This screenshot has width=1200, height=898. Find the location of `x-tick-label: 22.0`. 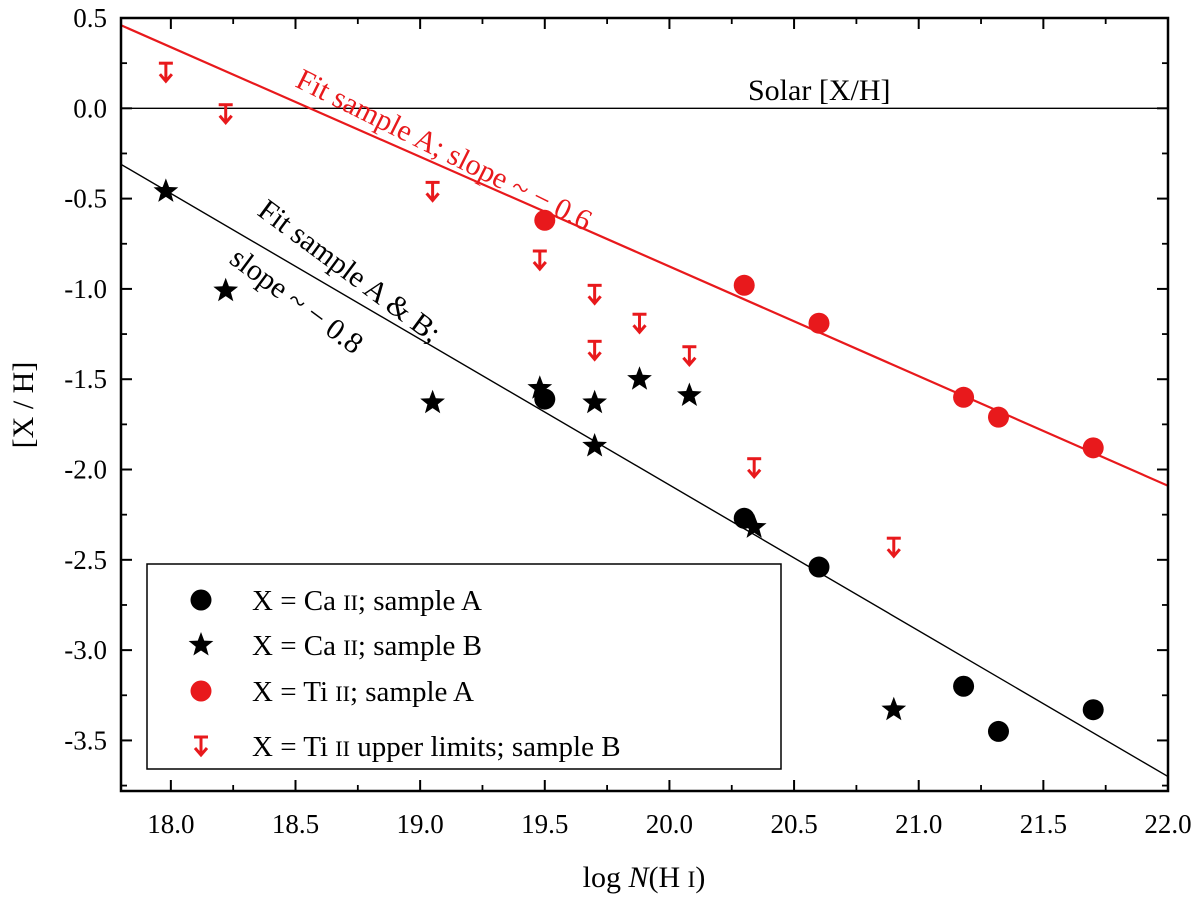

x-tick-label: 22.0 is located at coordinates (1167, 824).